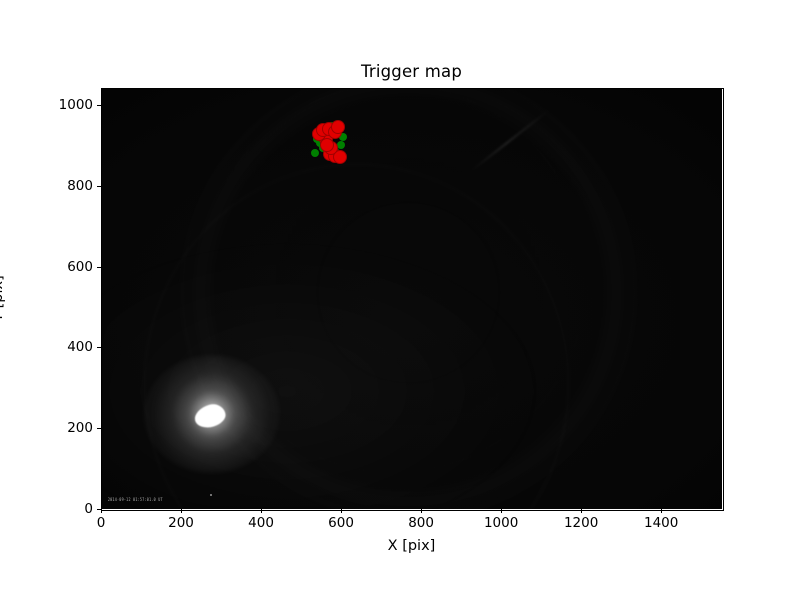 This screenshot has width=800, height=600. What do you see at coordinates (80, 428) in the screenshot?
I see `y-tick-label: 200` at bounding box center [80, 428].